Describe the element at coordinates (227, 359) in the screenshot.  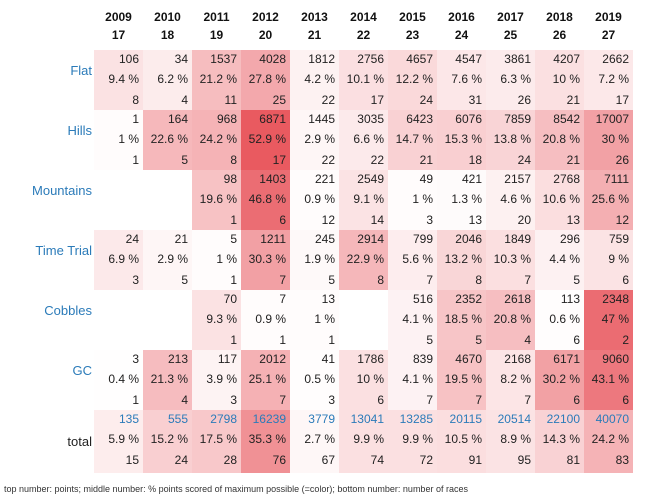
I see `cell-points: 117` at that location.